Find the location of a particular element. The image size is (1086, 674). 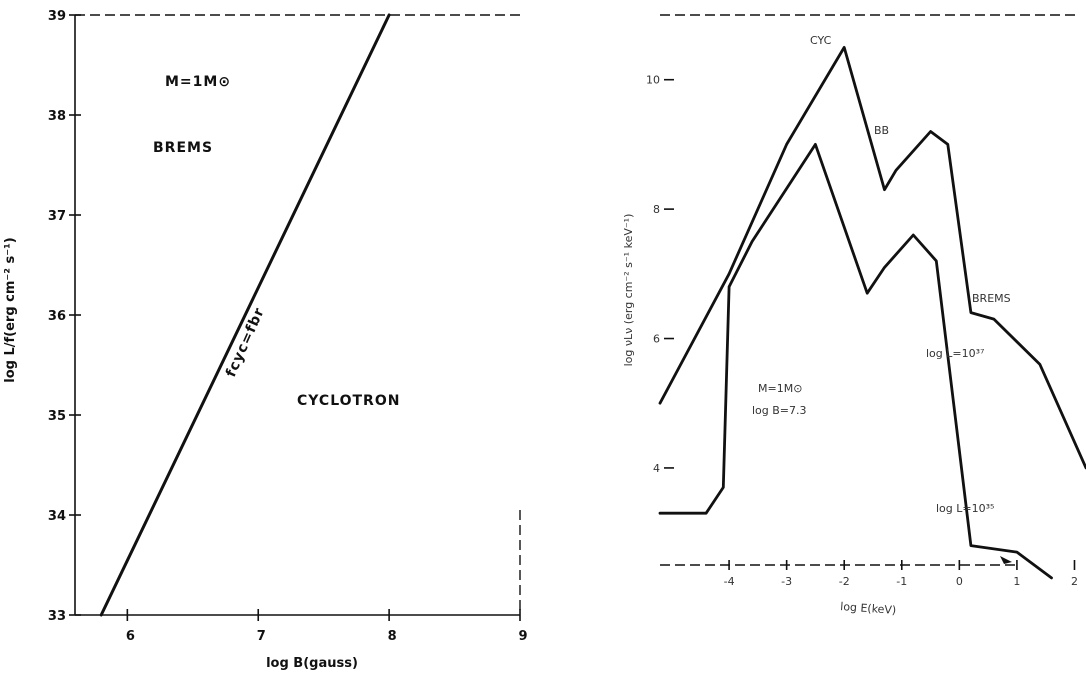

left-y-tick-label: 34 is located at coordinates (57, 516).